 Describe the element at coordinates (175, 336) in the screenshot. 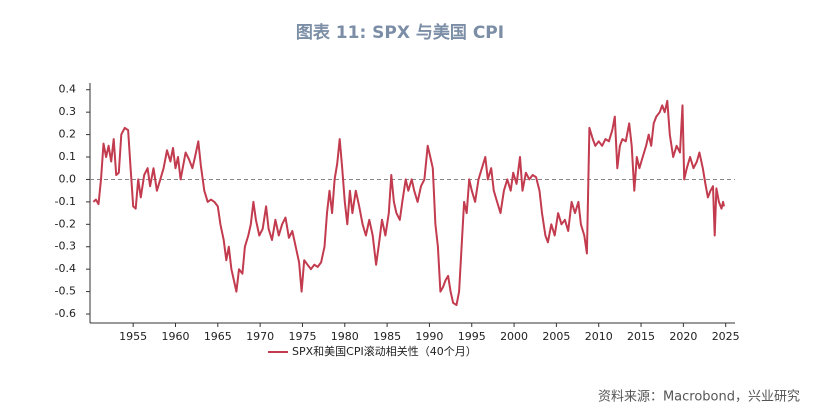

I see `x-tick-label: 1960` at that location.